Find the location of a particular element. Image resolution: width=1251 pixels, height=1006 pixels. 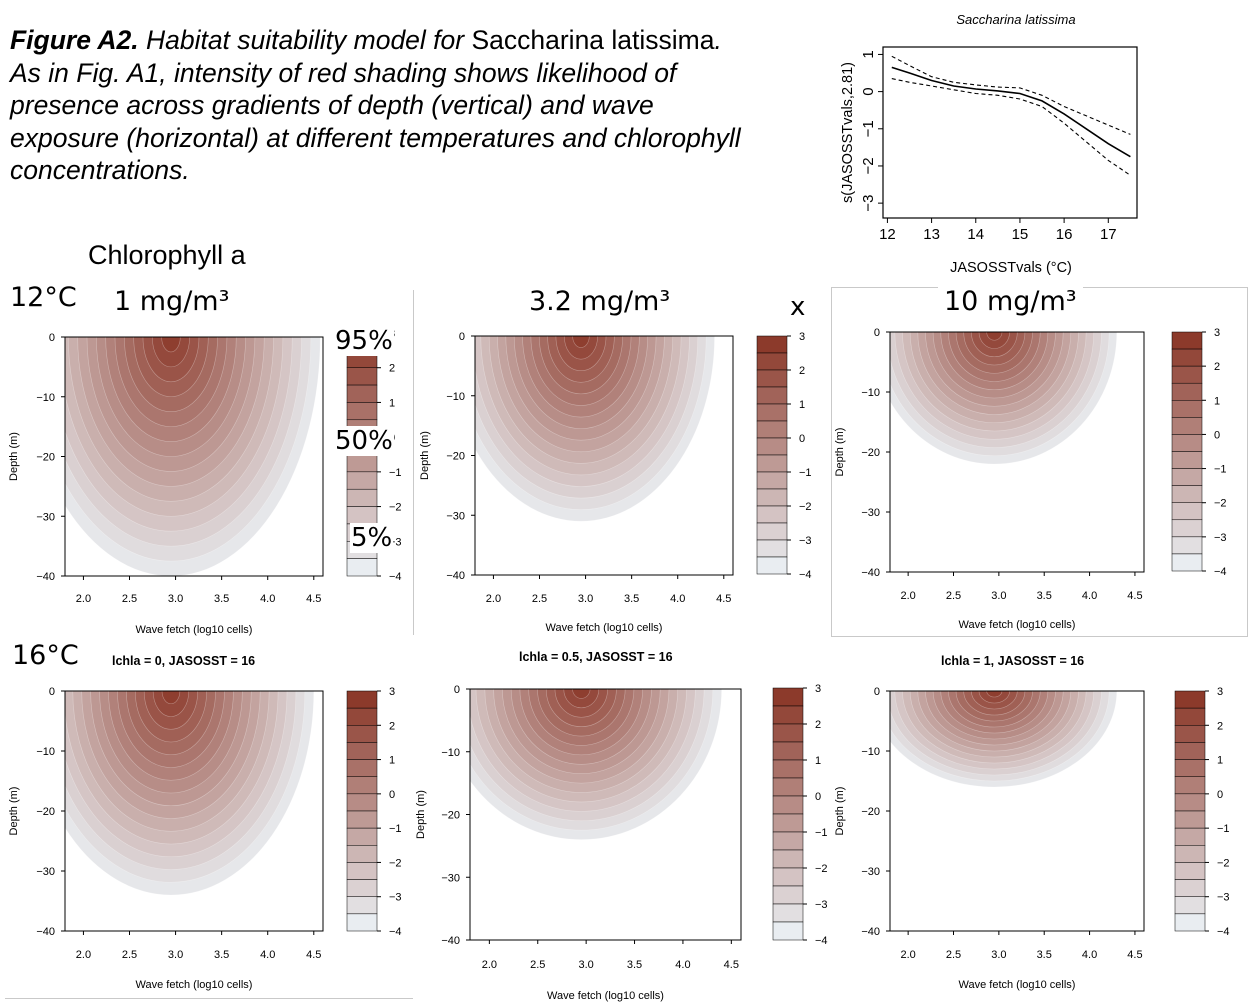

small-x-tick-label-3: 15 is located at coordinates (1020, 234).